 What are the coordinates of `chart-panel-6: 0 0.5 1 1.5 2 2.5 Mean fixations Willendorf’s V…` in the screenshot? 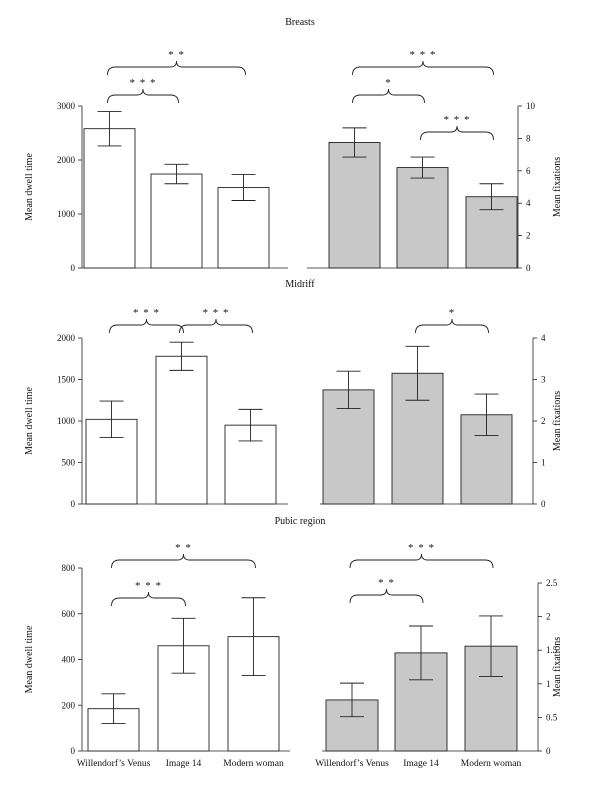 It's located at (439, 655).